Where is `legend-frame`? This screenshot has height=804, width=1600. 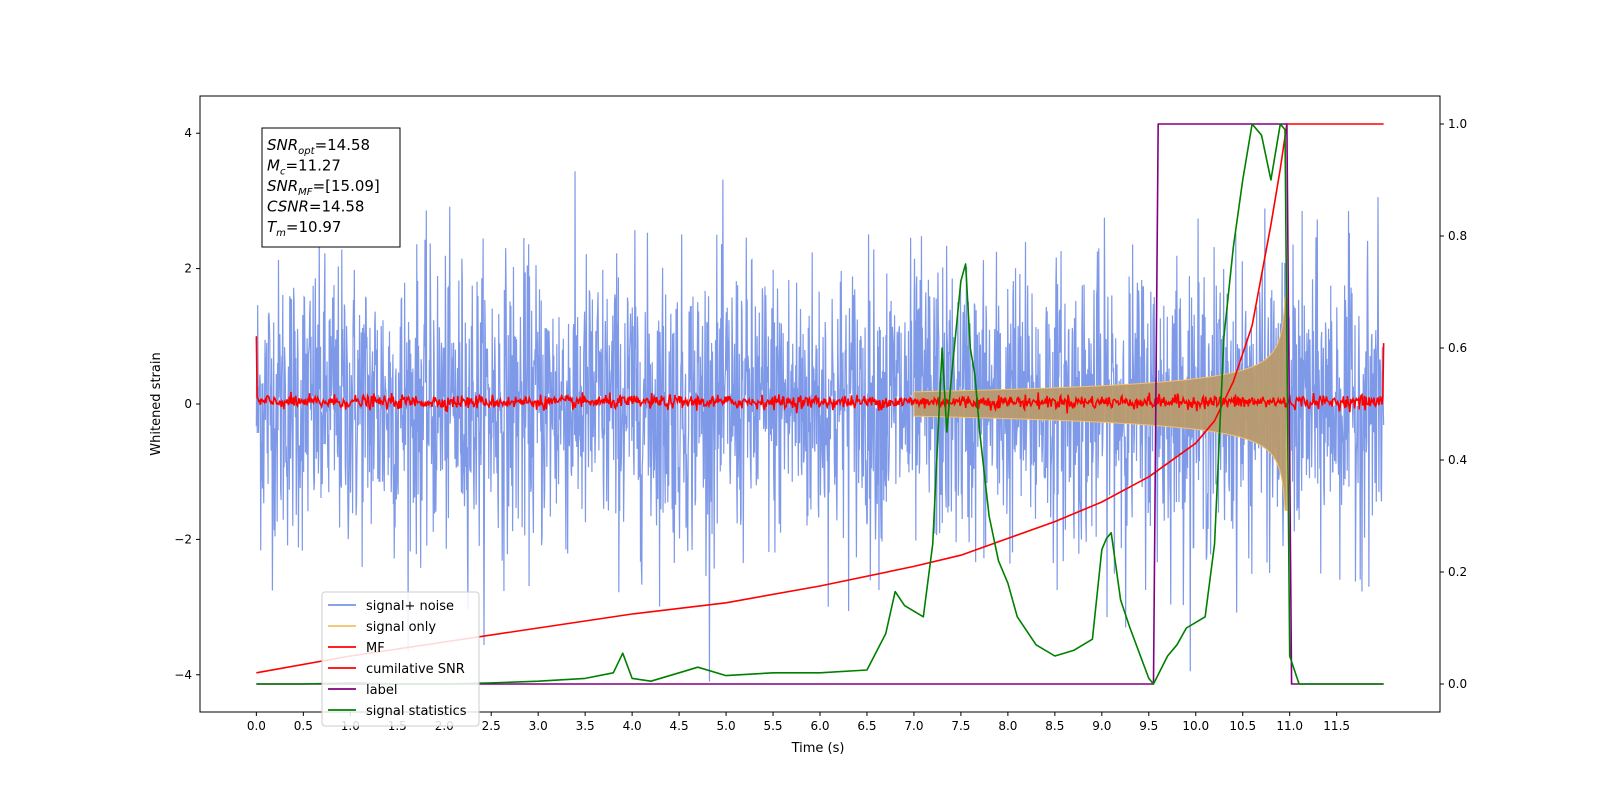 legend-frame is located at coordinates (400, 659).